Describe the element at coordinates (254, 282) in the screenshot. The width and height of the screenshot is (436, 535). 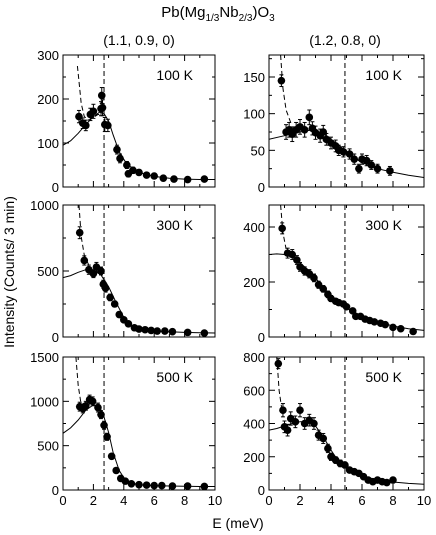
I see `y-tick-label: 200` at that location.